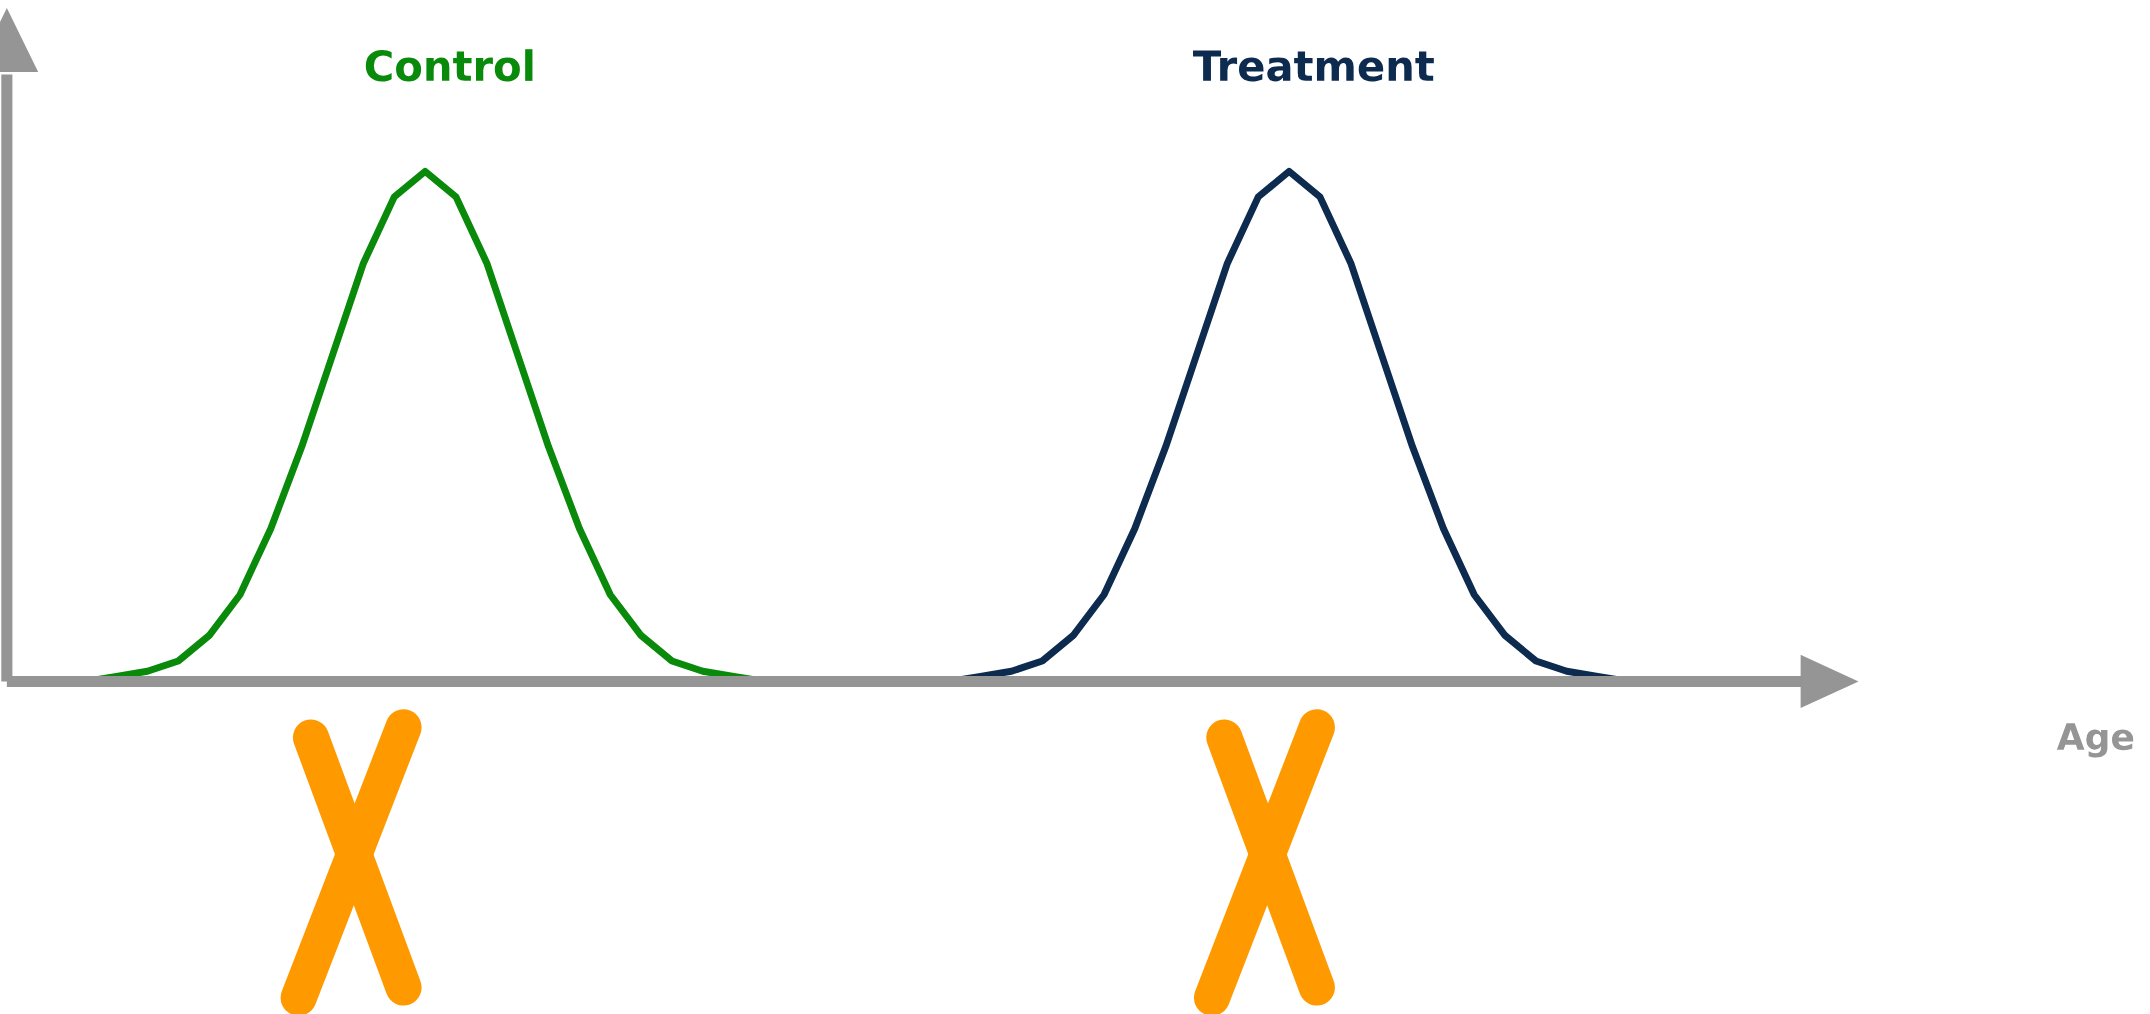  Describe the element at coordinates (2095, 740) in the screenshot. I see `text: Age` at that location.